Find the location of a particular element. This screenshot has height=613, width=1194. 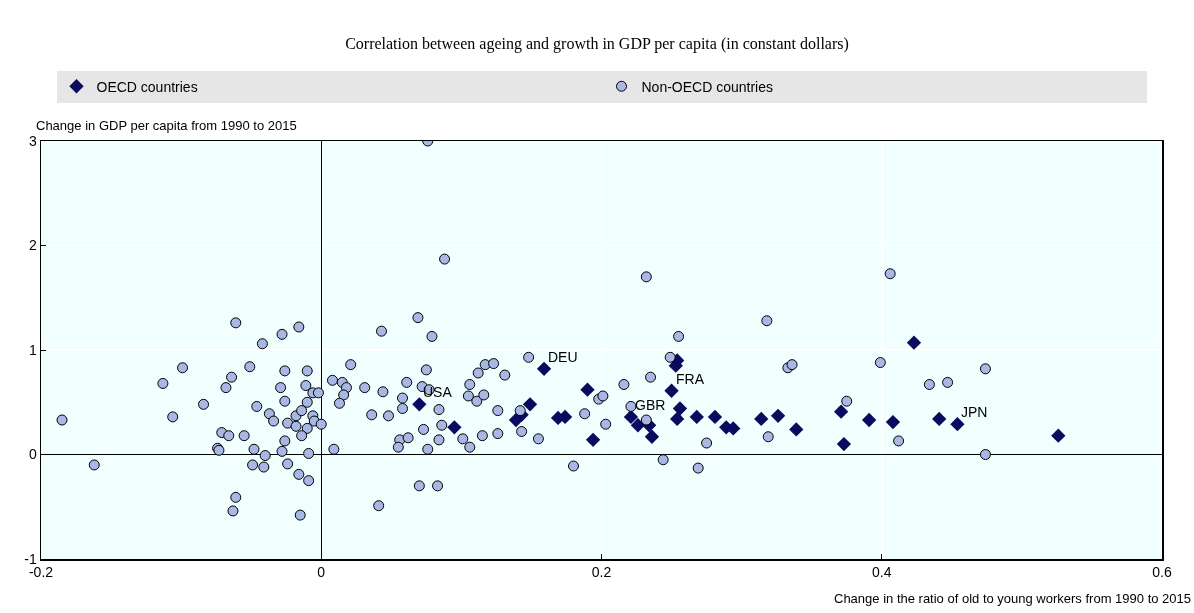

y-tick-label: -1 is located at coordinates (30, 558).